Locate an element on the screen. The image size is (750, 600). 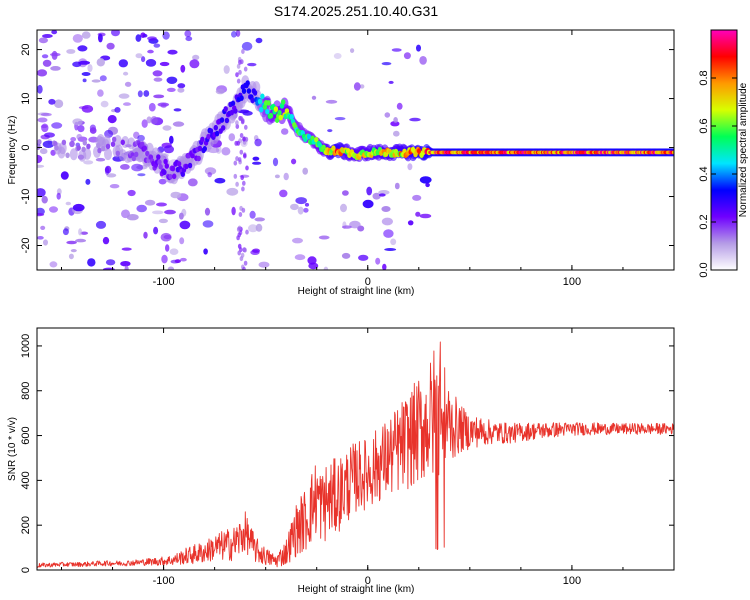
spectrogram-y-tick-label: 10 is located at coordinates (26, 98).